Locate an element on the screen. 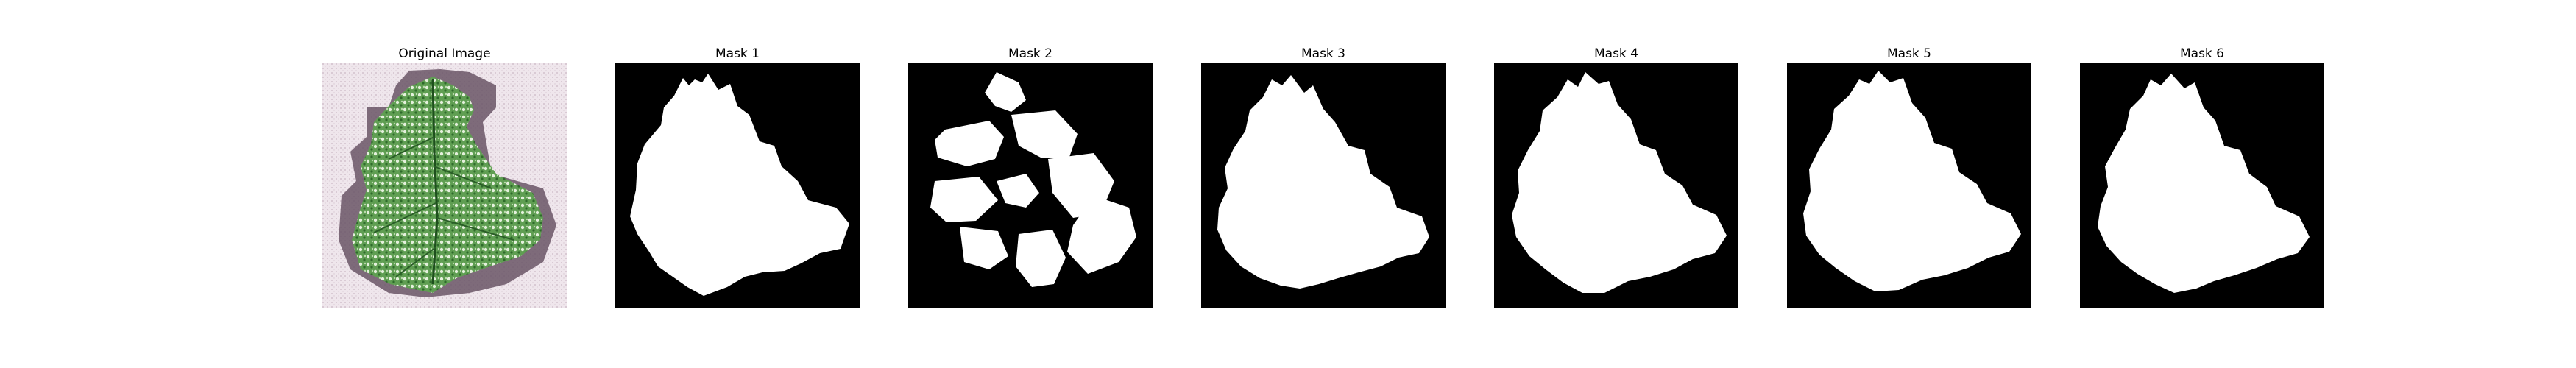  panel-title-mask-6: Mask 6 is located at coordinates (2201, 53).